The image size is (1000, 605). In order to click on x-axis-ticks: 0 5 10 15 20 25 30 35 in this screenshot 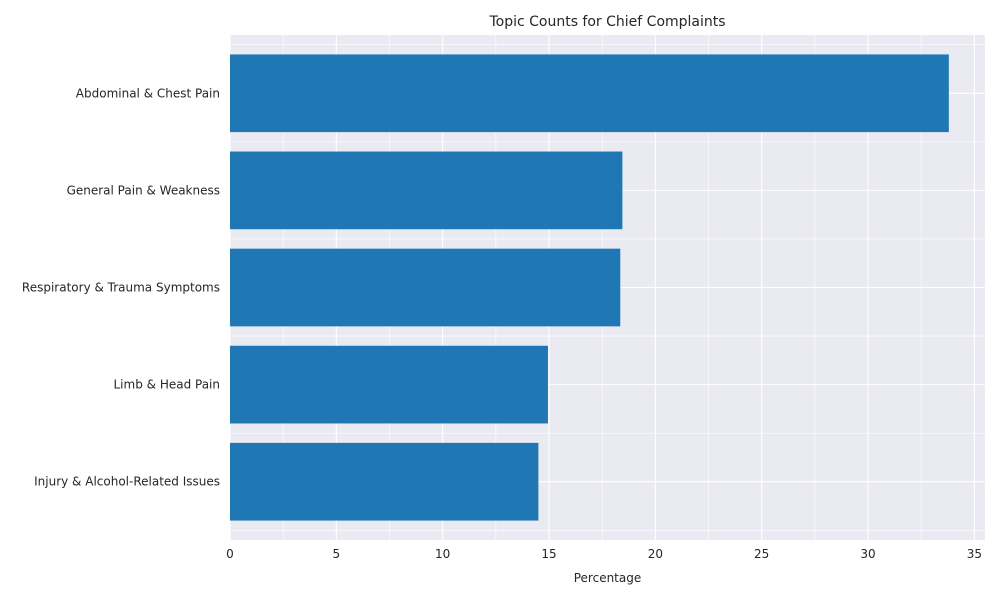, I will do `click(604, 554)`.